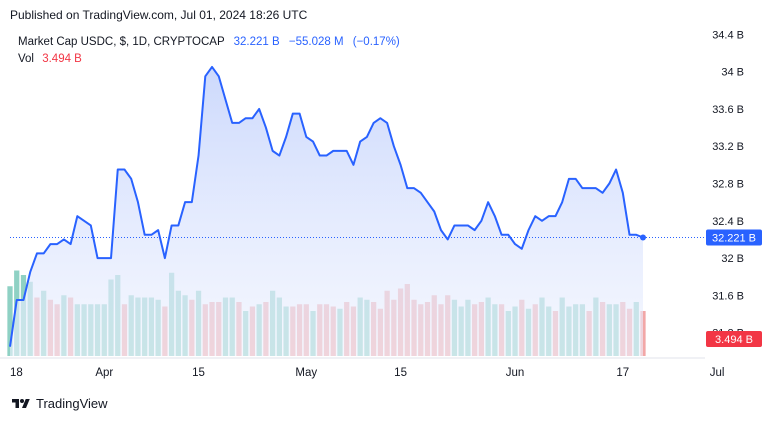 This screenshot has height=421, width=776. Describe the element at coordinates (256, 42) in the screenshot. I see `legend-value: 32.221 B` at that location.